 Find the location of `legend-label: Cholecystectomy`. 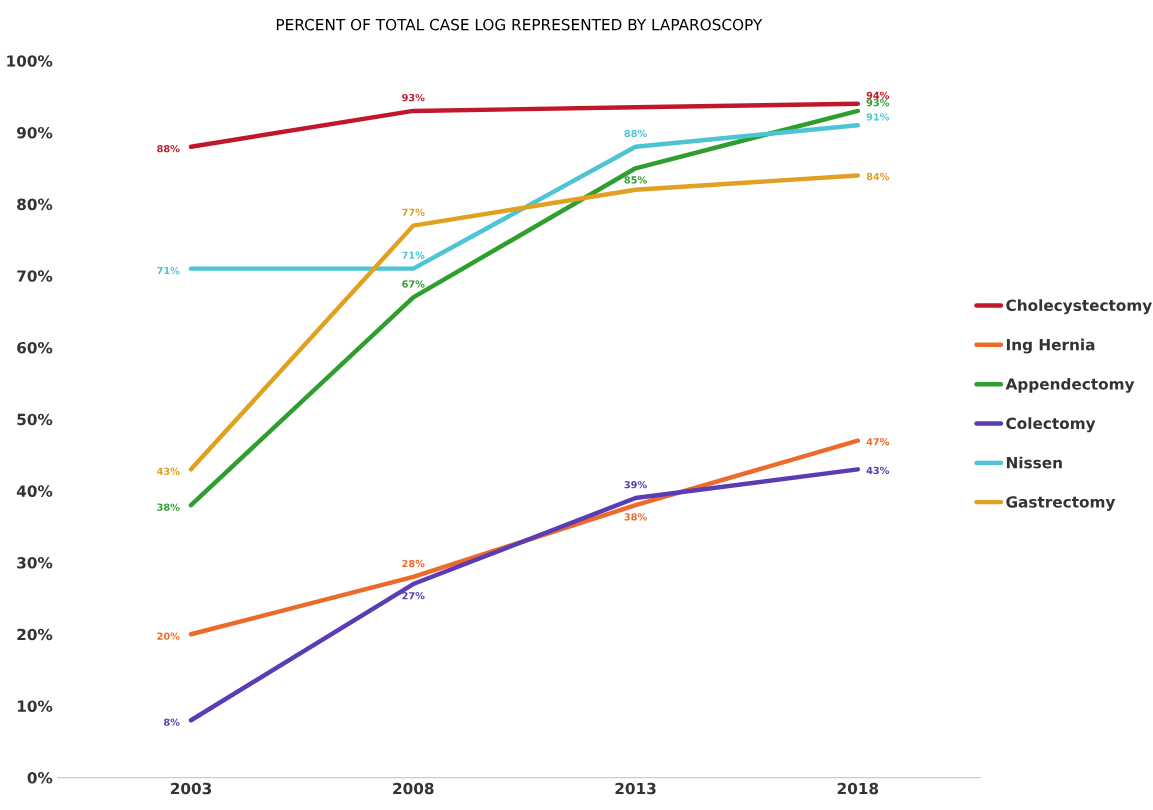

legend-label: Cholecystectomy is located at coordinates (1079, 307).